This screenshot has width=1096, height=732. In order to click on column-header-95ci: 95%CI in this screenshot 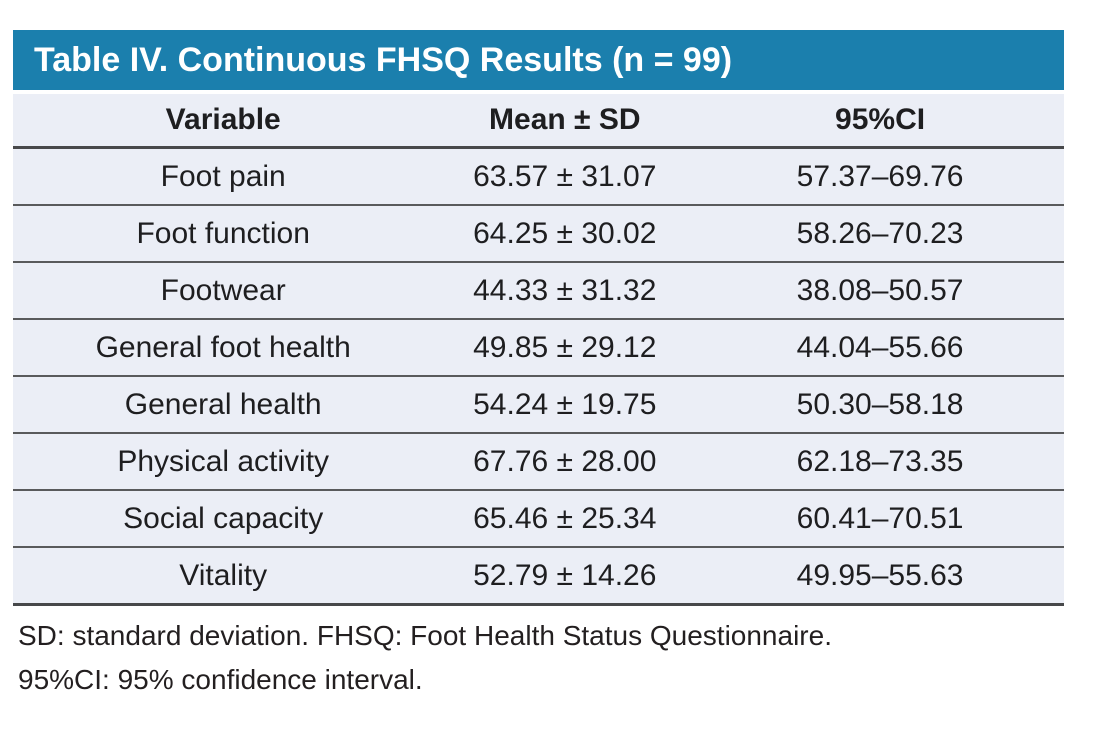, I will do `click(880, 121)`.